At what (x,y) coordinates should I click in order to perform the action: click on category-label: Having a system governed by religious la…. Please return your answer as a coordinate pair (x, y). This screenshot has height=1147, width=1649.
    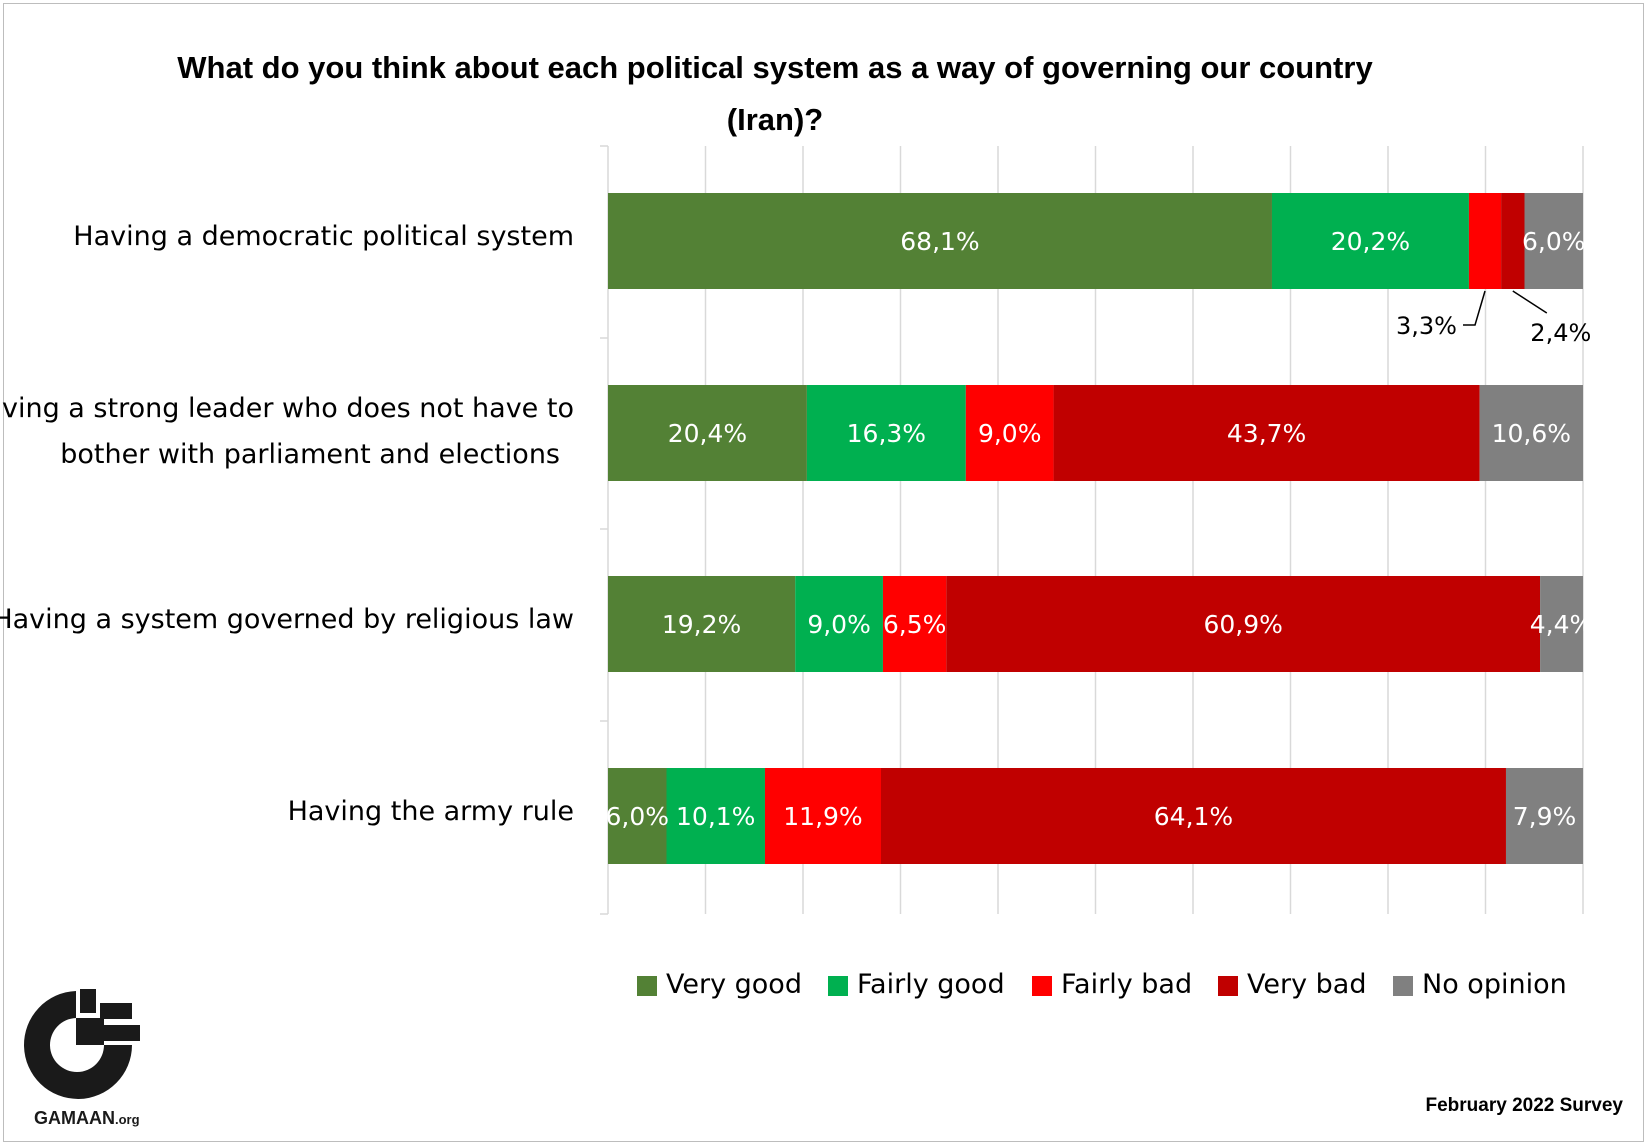
    Looking at the image, I should click on (287, 619).